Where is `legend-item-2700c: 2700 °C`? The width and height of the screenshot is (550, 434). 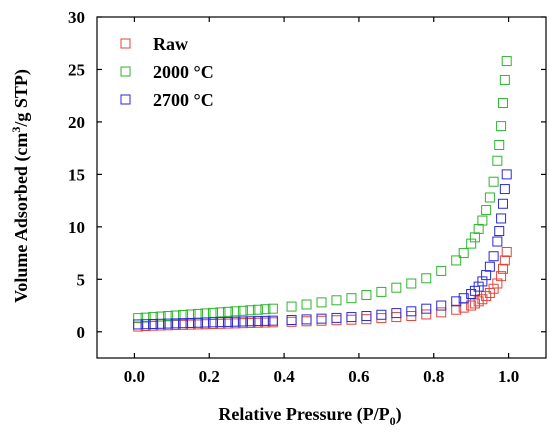
legend-item-2700c: 2700 °C is located at coordinates (167, 100).